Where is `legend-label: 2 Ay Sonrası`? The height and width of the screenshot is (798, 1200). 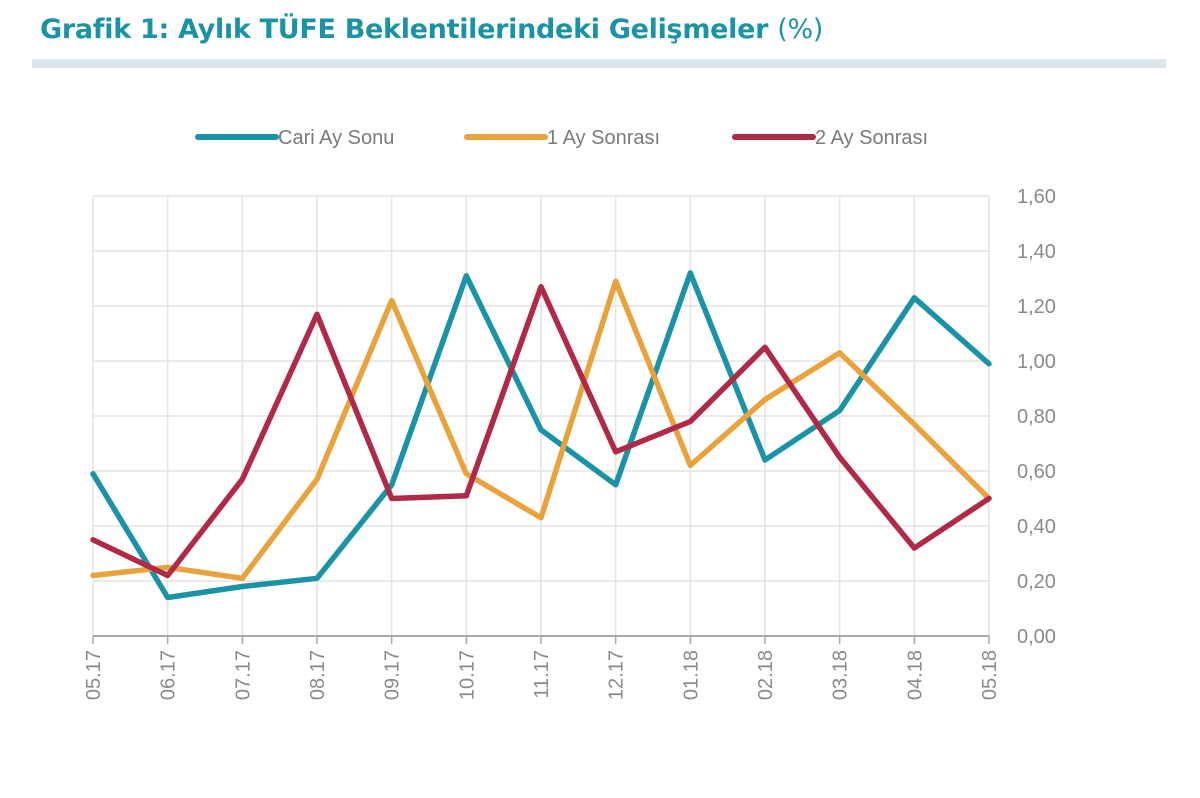 legend-label: 2 Ay Sonrası is located at coordinates (871, 138).